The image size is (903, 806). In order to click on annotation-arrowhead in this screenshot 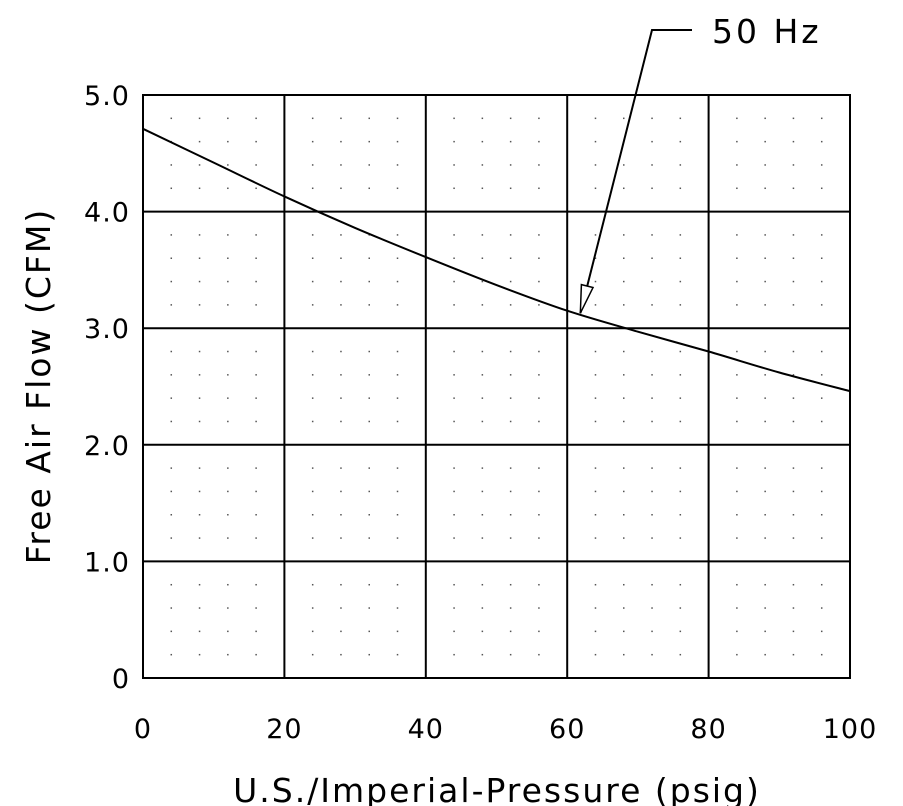, I will do `click(587, 298)`.